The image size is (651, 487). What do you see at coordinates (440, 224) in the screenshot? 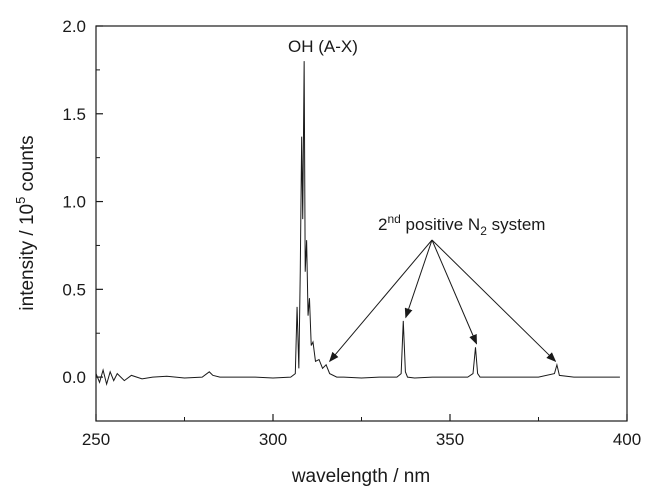
I see `annotation-n2-part-b: positive N` at bounding box center [440, 224].